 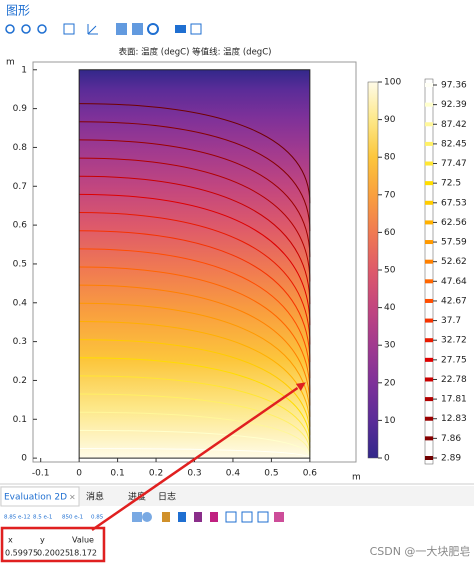 I want to click on format-button: 0.85, so click(x=97, y=518).